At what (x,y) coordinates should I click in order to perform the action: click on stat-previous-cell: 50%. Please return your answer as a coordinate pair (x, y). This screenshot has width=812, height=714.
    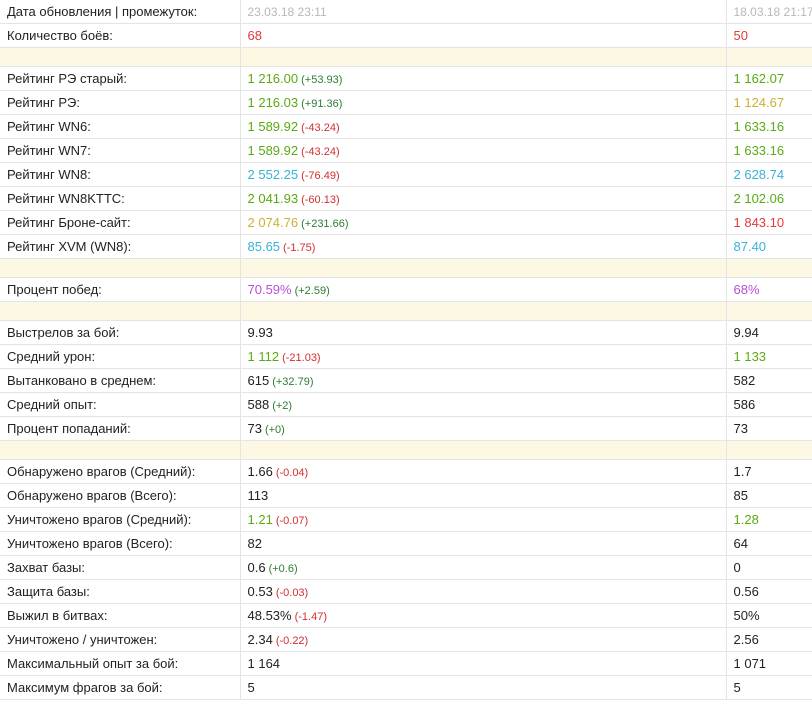
    Looking at the image, I should click on (768, 615).